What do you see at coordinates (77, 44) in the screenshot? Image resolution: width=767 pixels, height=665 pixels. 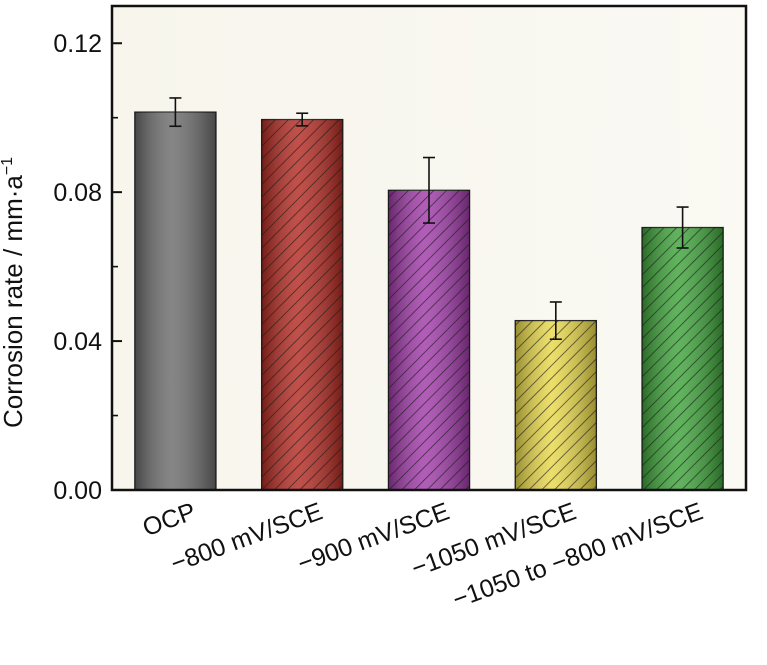 I see `y-tick-label-3: 0.12` at bounding box center [77, 44].